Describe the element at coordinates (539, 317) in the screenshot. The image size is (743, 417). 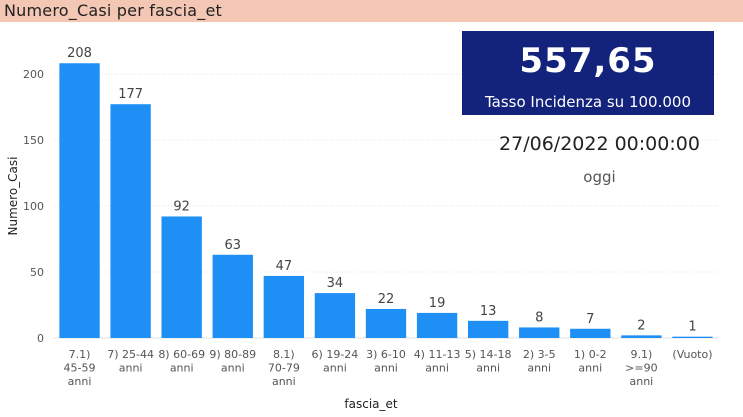
I see `data-label: 8` at that location.